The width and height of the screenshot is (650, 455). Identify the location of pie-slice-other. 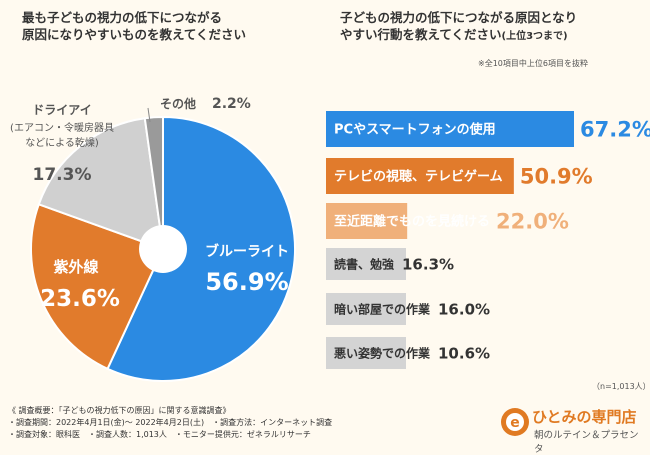
(153, 182).